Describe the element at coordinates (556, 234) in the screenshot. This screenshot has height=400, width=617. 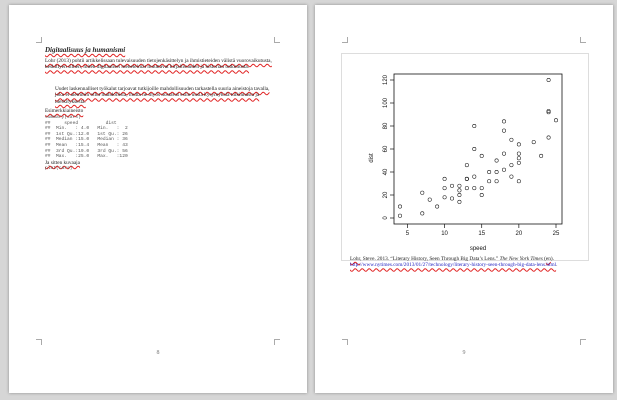
I see `x-tick-label: 25` at that location.